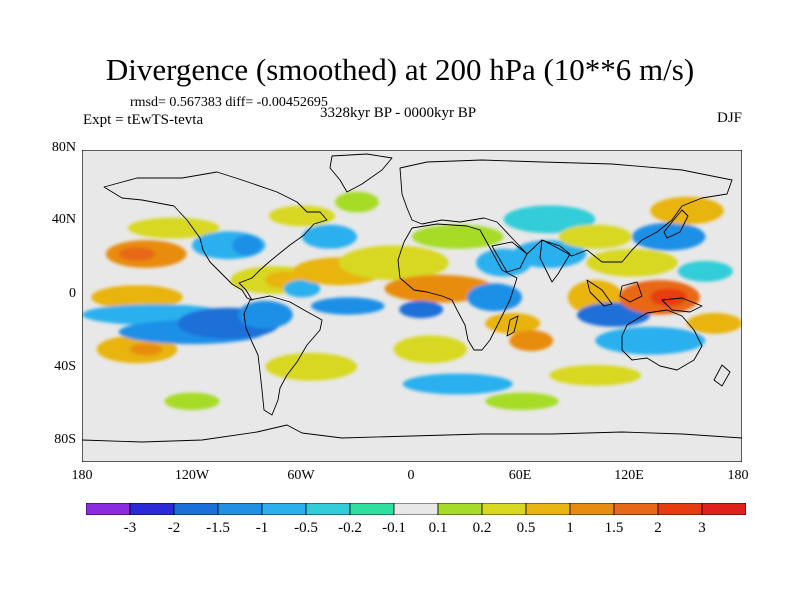 The width and height of the screenshot is (800, 600). Describe the element at coordinates (411, 475) in the screenshot. I see `x-tick-label: 0` at that location.